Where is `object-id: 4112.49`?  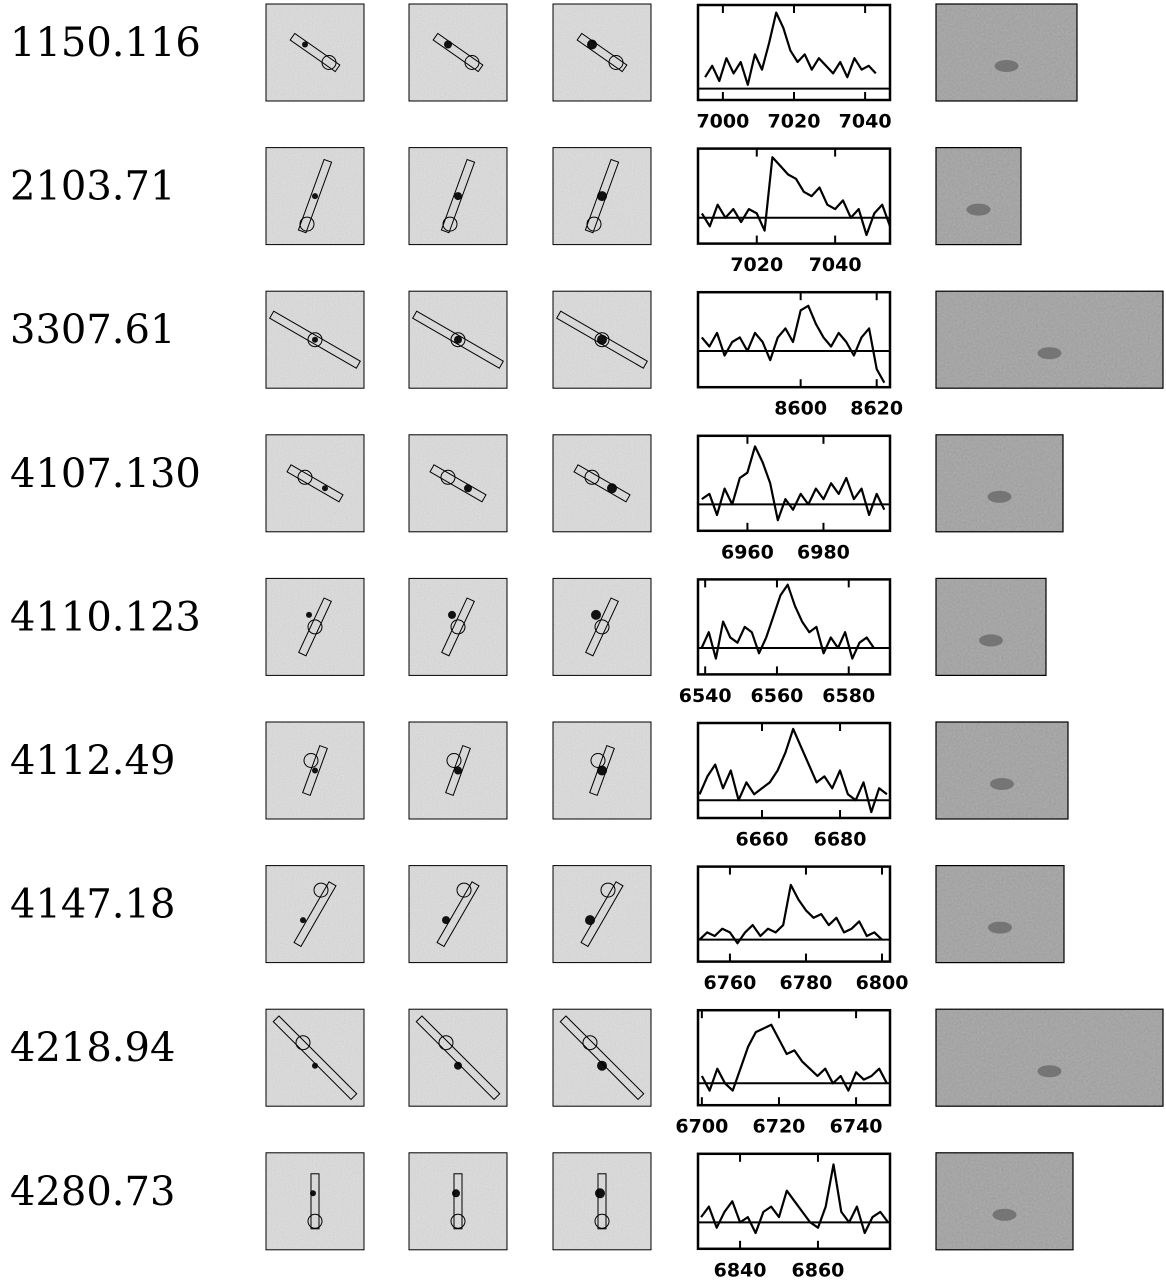
object-id: 4112.49 is located at coordinates (92, 761).